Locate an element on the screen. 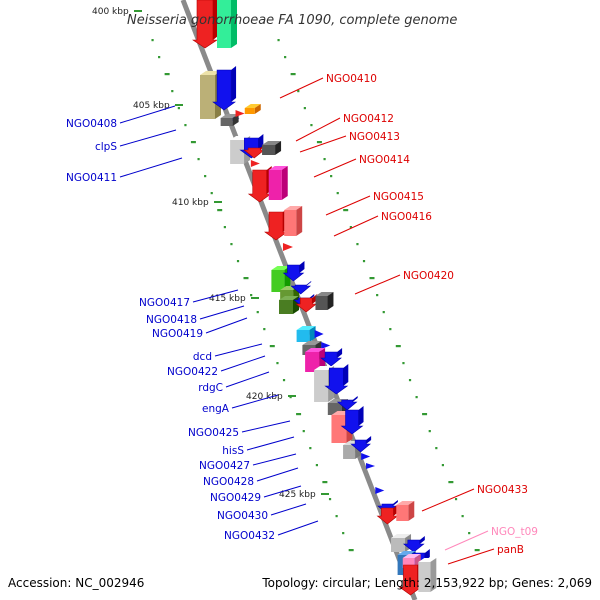 This screenshot has height=600, width=600. gene-label-enga: engA is located at coordinates (216, 409).